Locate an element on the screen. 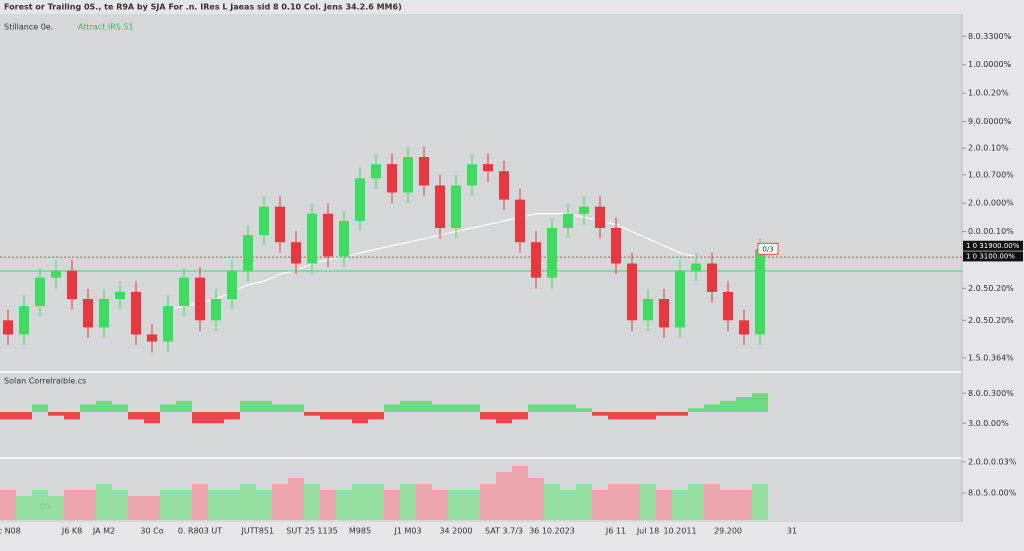 The width and height of the screenshot is (1024, 551). x-tick-label: 36 10.2023 is located at coordinates (552, 531).